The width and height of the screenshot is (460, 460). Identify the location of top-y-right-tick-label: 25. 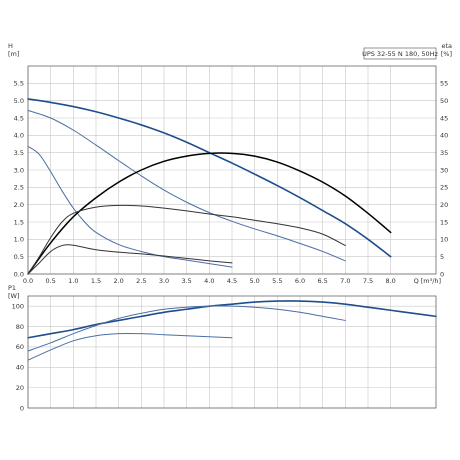
(444, 188).